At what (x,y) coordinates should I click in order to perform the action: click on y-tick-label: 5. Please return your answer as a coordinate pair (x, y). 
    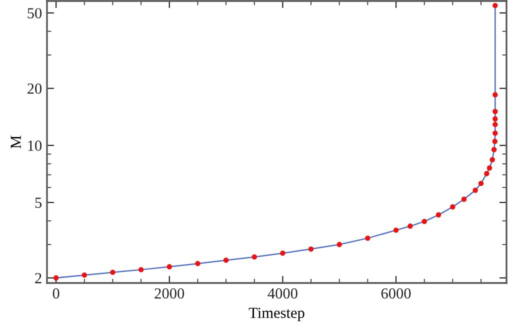
    Looking at the image, I should click on (38, 203).